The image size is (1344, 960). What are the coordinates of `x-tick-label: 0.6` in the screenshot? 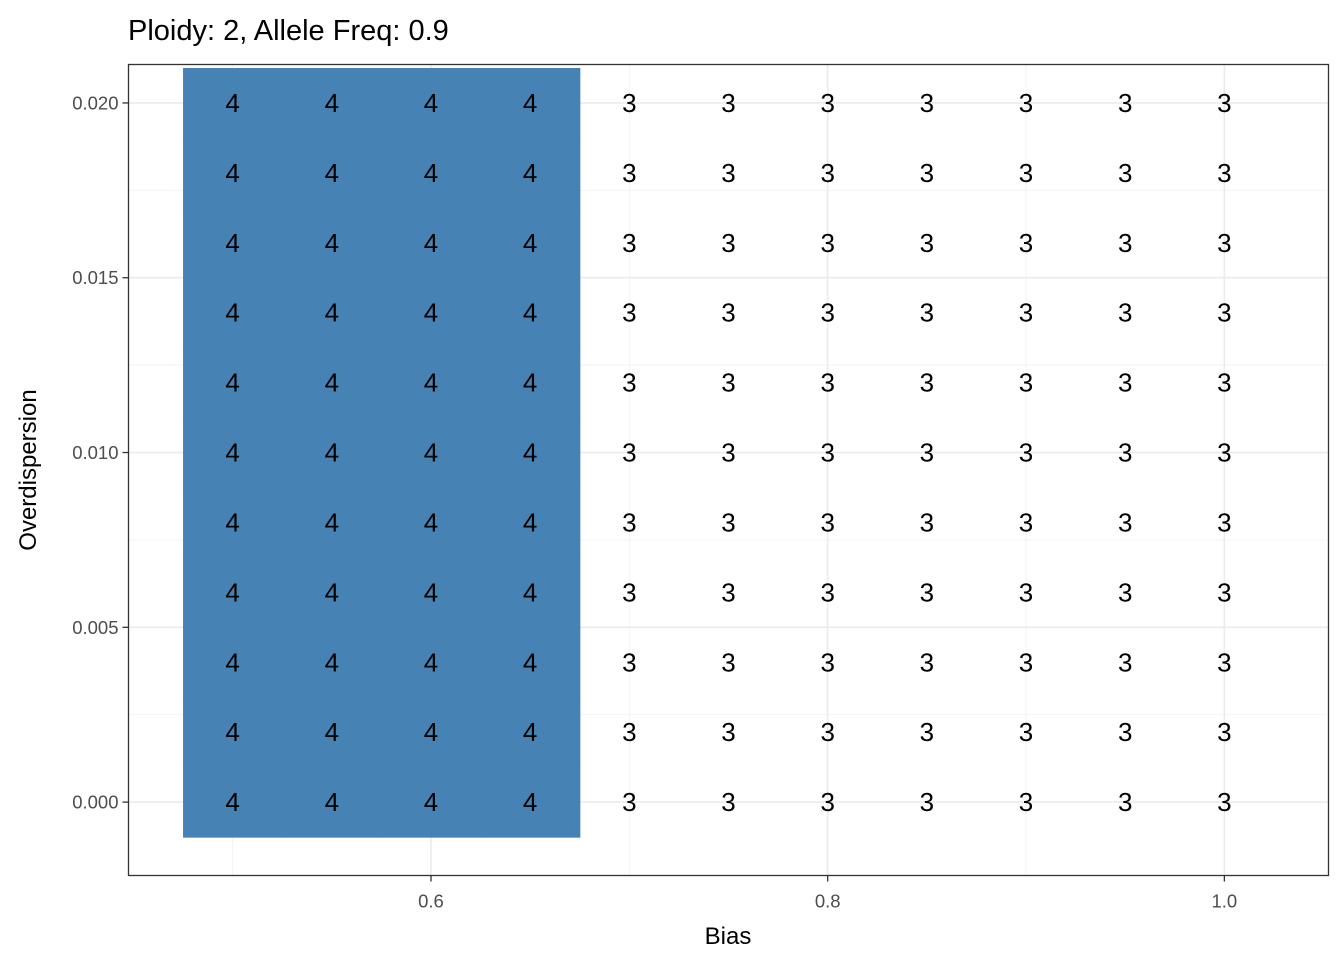 It's located at (431, 901).